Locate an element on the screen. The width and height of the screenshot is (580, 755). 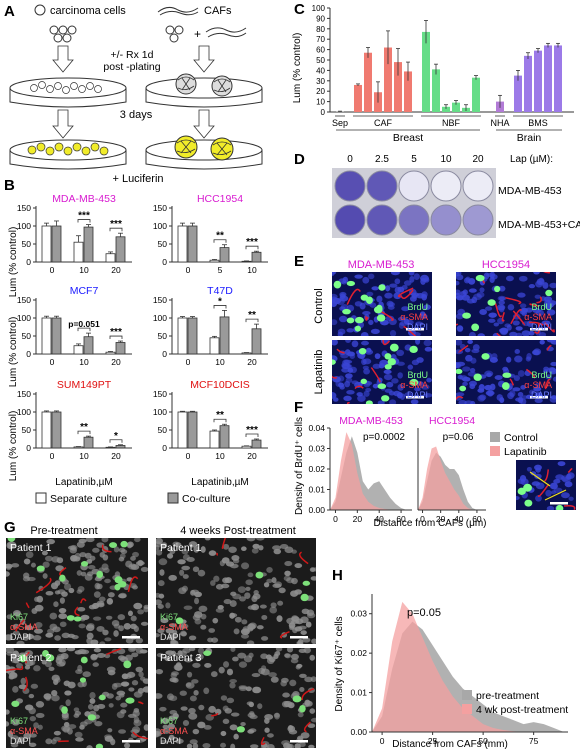
panel-b-x-label-2: Lapatinib,µM is located at coordinates (219, 482).